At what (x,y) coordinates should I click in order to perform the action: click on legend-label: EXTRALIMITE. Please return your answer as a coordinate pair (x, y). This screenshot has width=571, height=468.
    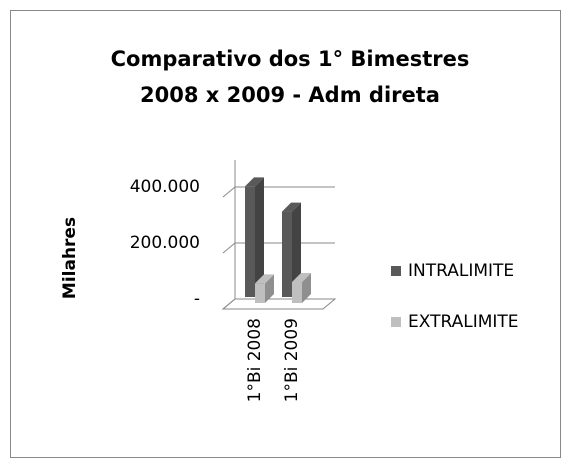
    Looking at the image, I should click on (463, 322).